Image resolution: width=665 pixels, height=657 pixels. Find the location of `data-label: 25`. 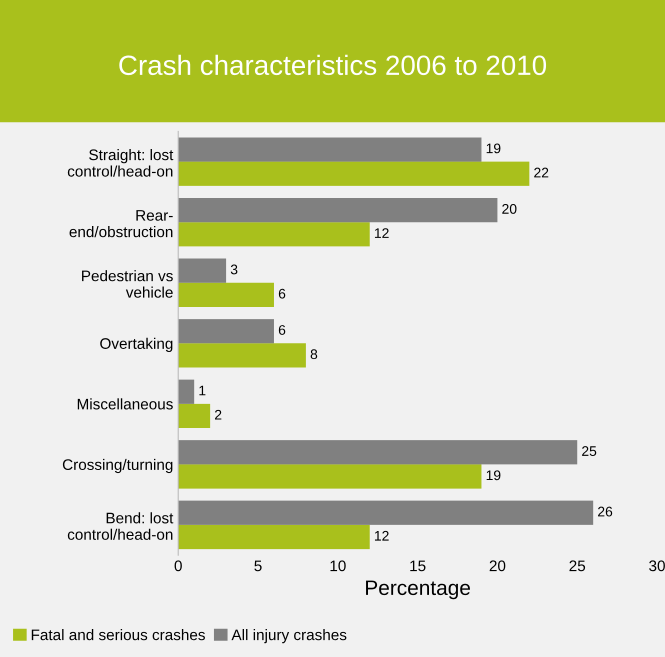

data-label: 25 is located at coordinates (589, 451).